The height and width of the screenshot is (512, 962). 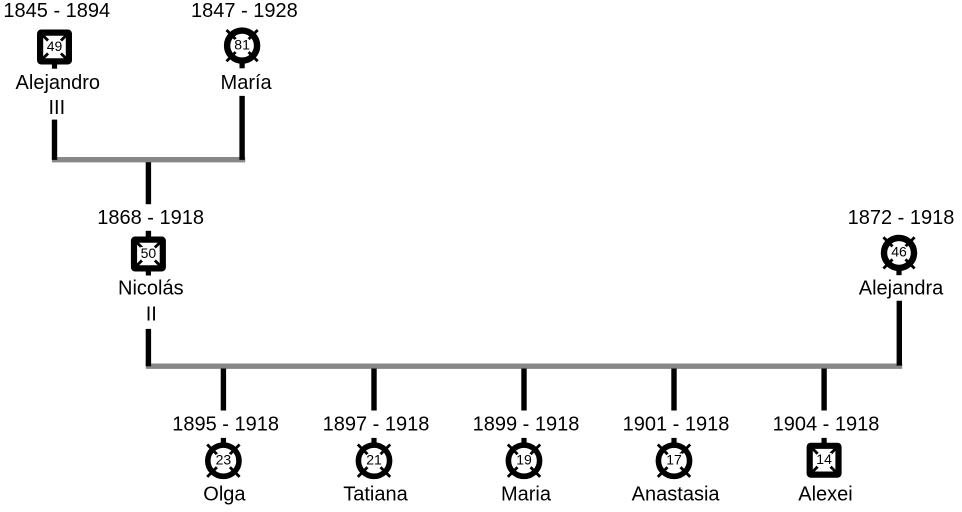 I want to click on svg-text: 81, so click(x=242, y=44).